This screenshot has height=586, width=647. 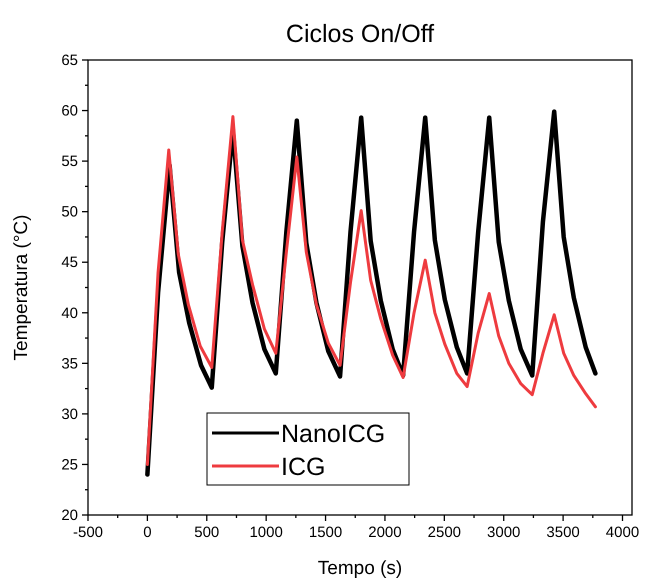 I want to click on y-tick-label: 60, so click(x=69, y=111).